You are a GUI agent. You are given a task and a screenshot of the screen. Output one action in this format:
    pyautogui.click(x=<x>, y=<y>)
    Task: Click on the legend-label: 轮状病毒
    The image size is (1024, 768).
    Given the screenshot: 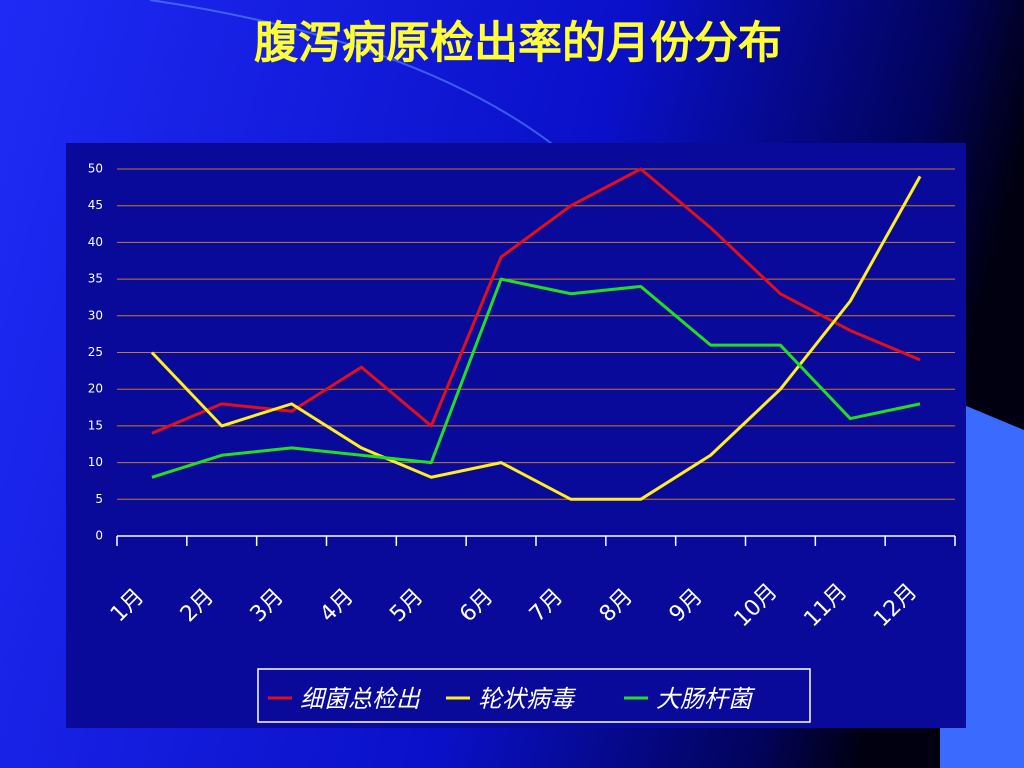 What is the action you would take?
    pyautogui.click(x=527, y=699)
    